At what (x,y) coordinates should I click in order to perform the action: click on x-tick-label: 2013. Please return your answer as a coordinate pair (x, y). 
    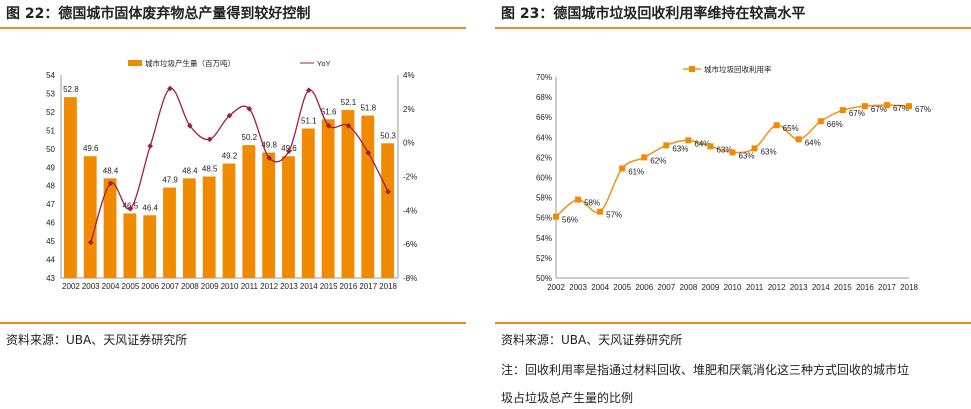
    Looking at the image, I should click on (289, 286).